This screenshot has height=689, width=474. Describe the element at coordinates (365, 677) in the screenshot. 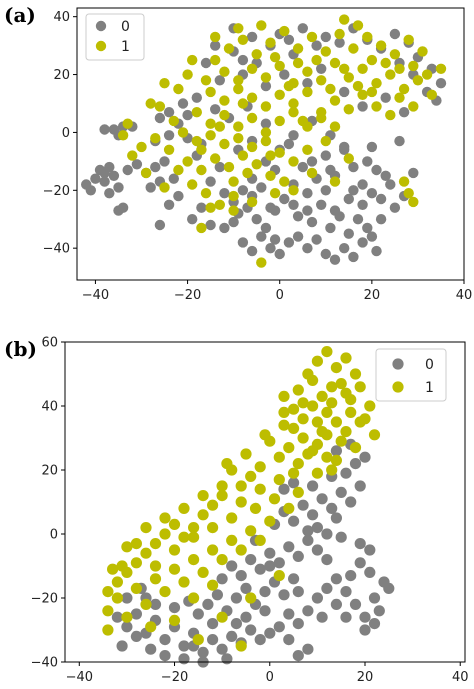

I see `x-tick-label-b-3: 20` at that location.